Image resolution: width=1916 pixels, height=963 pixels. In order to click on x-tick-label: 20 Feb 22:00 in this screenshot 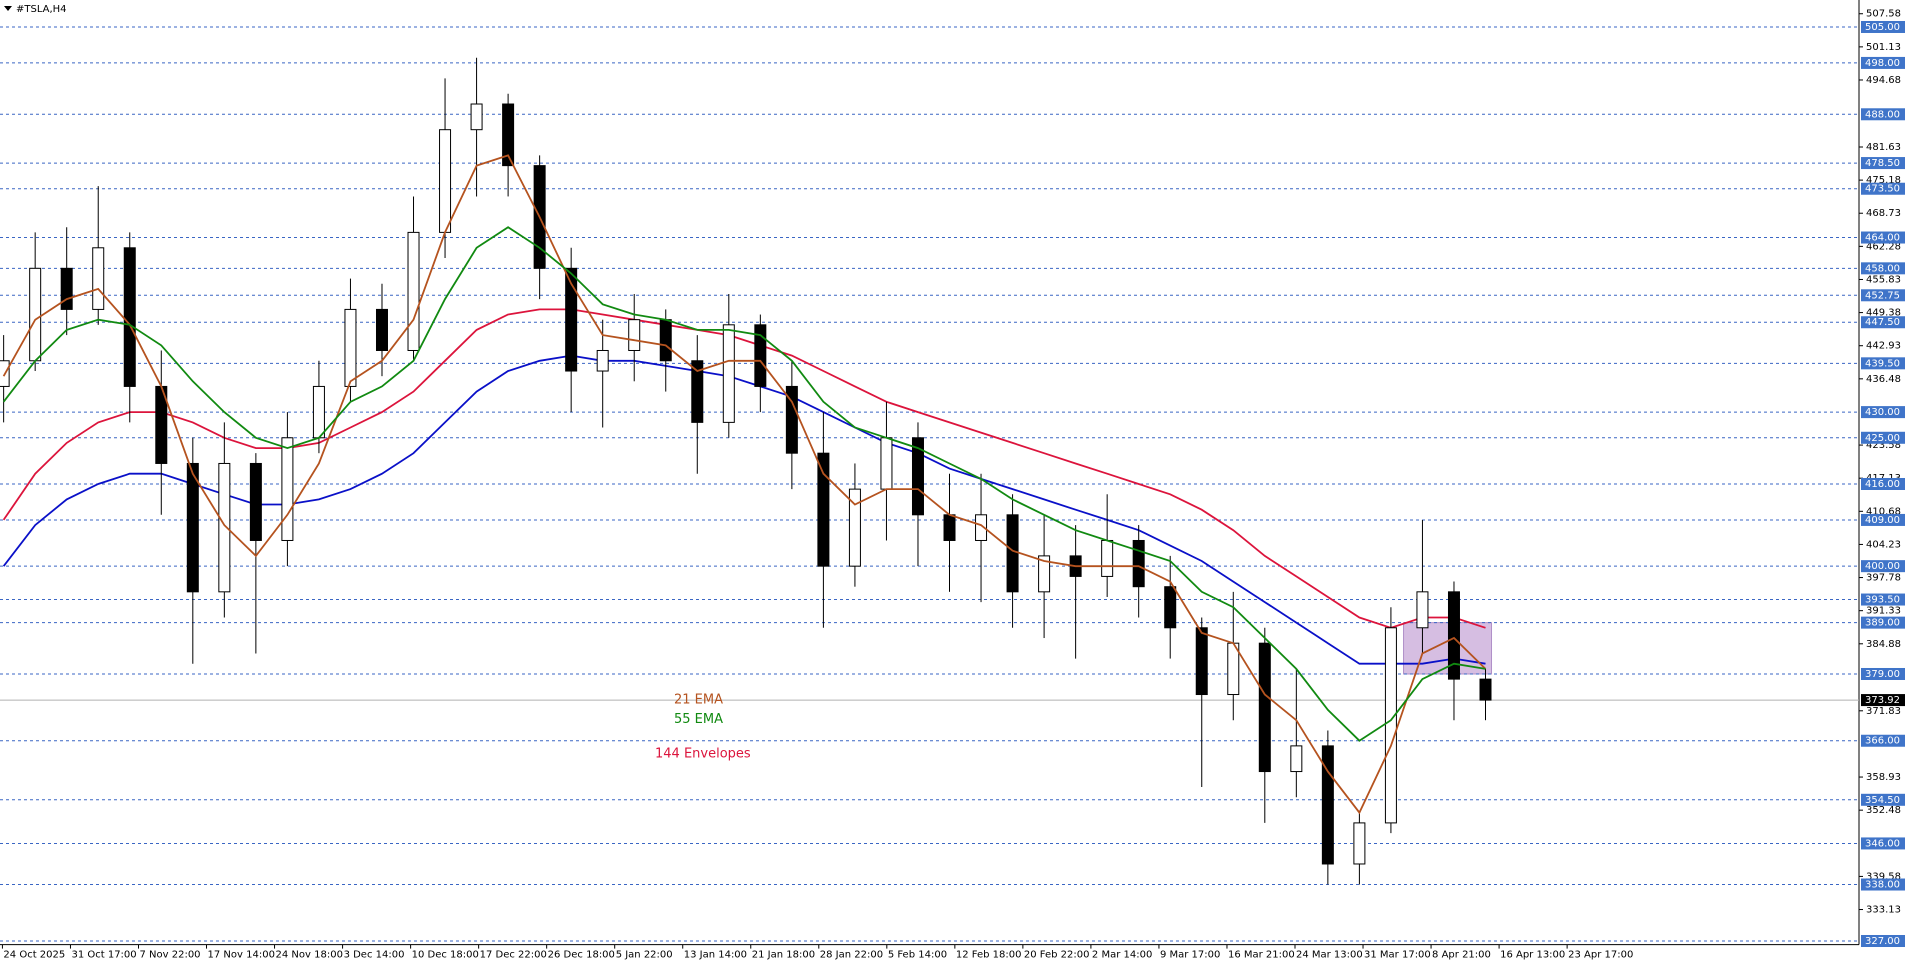, I will do `click(1057, 955)`.